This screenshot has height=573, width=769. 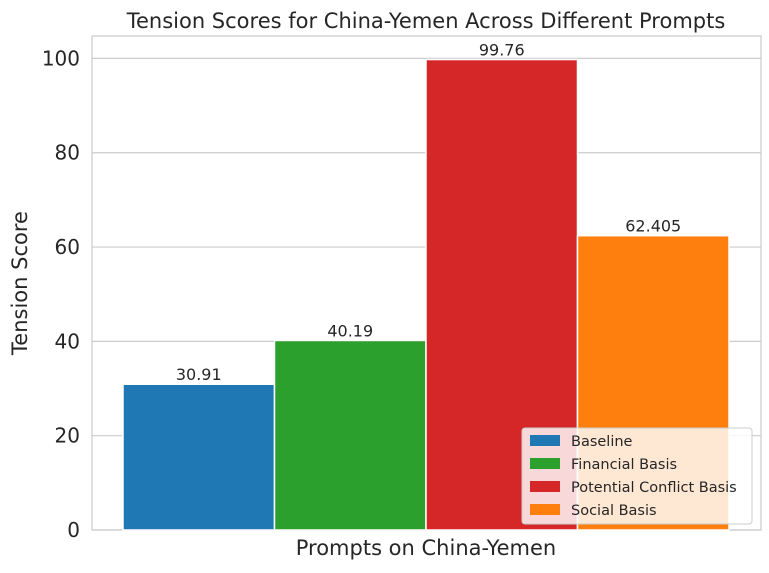 I want to click on legend-frame, so click(x=637, y=476).